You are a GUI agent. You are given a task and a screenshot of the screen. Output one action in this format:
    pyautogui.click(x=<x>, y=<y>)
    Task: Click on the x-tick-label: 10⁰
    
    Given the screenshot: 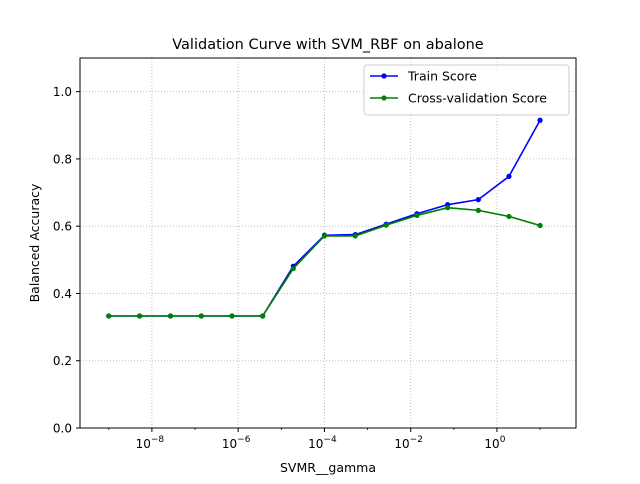 What is the action you would take?
    pyautogui.click(x=494, y=443)
    